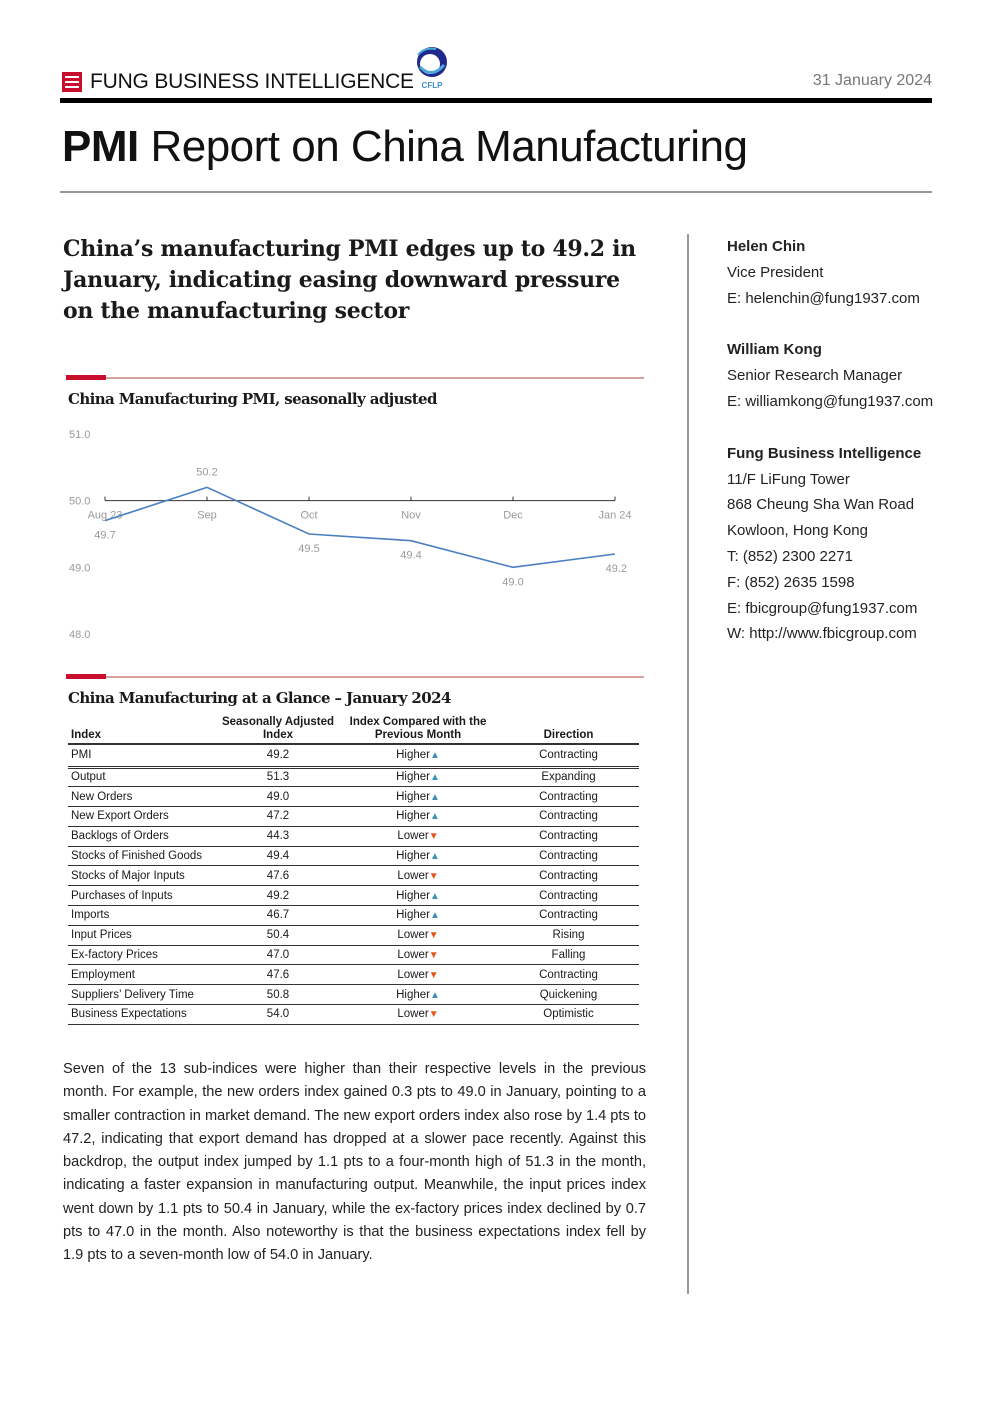 Image resolution: width=992 pixels, height=1403 pixels. What do you see at coordinates (143, 955) in the screenshot?
I see `cell-index: Ex-factory Prices` at bounding box center [143, 955].